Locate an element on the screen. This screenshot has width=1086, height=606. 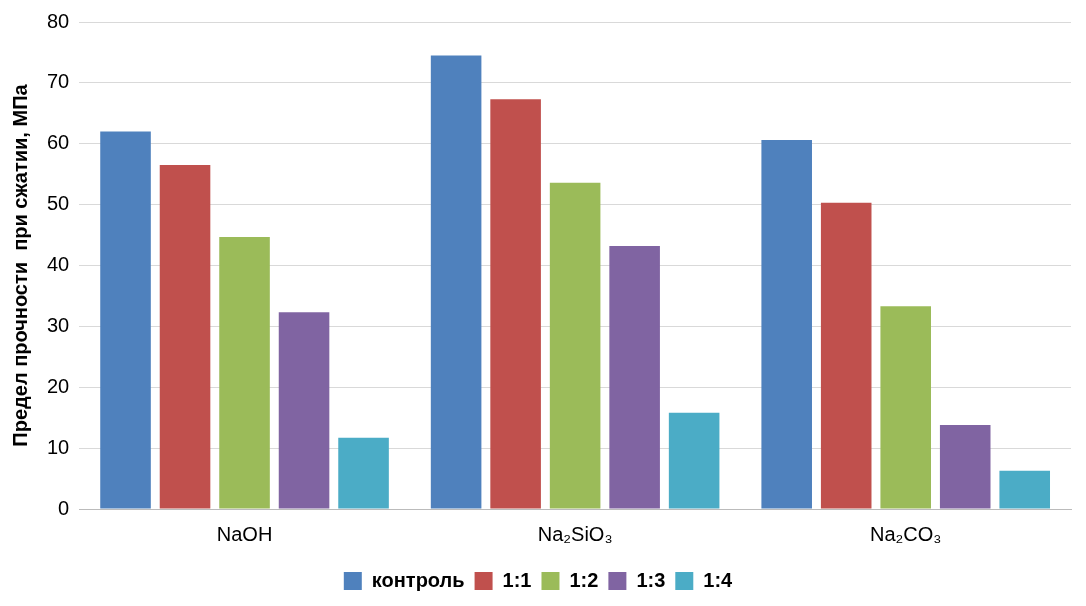
x-tick-label: Na₂SiO₃ is located at coordinates (575, 533).